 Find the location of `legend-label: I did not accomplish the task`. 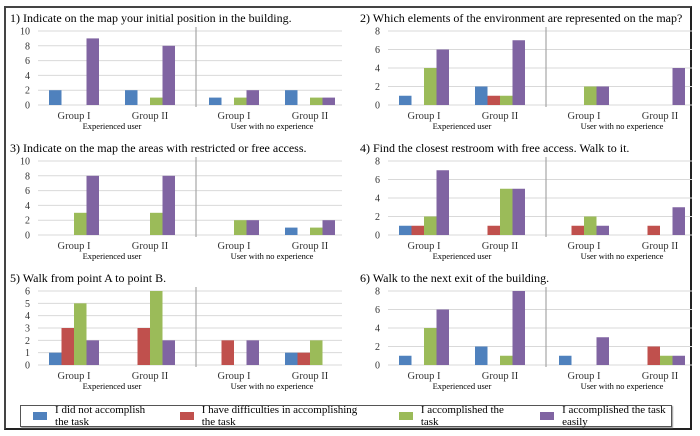

legend-label: I did not accomplish the task is located at coordinates (100, 416).